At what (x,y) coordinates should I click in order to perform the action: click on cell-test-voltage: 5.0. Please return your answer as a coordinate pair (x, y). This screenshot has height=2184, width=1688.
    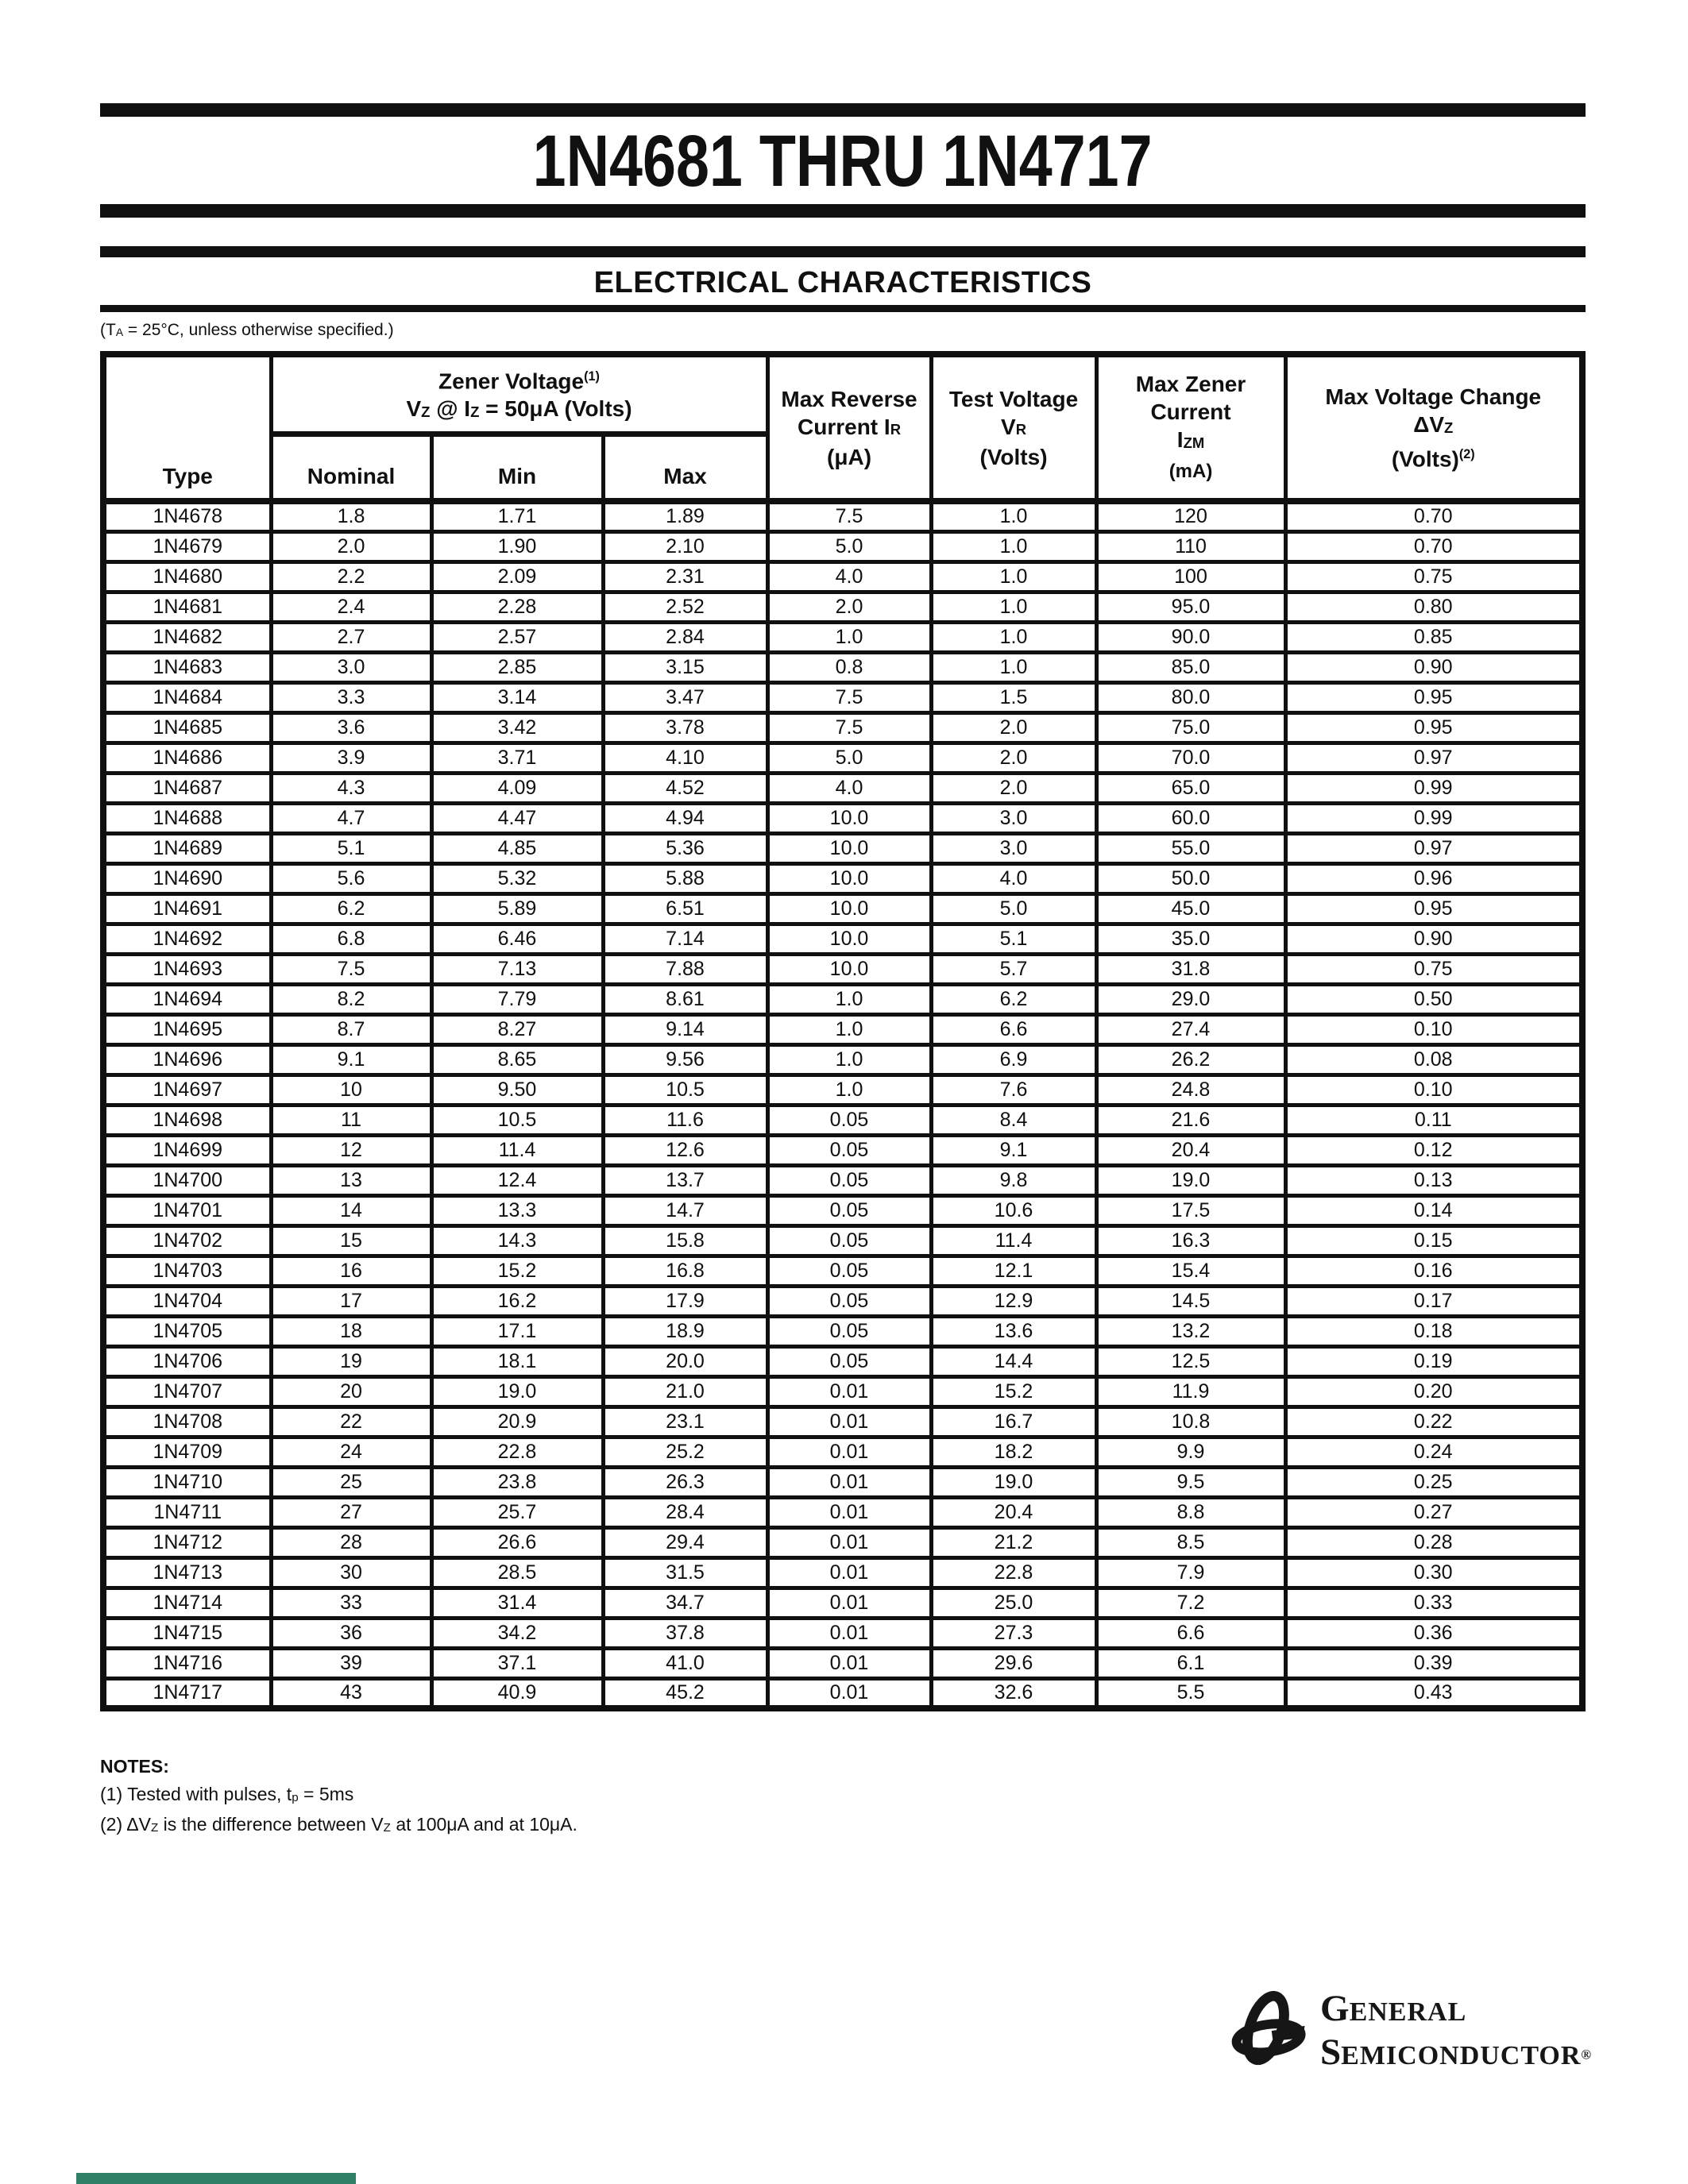
    Looking at the image, I should click on (1014, 908).